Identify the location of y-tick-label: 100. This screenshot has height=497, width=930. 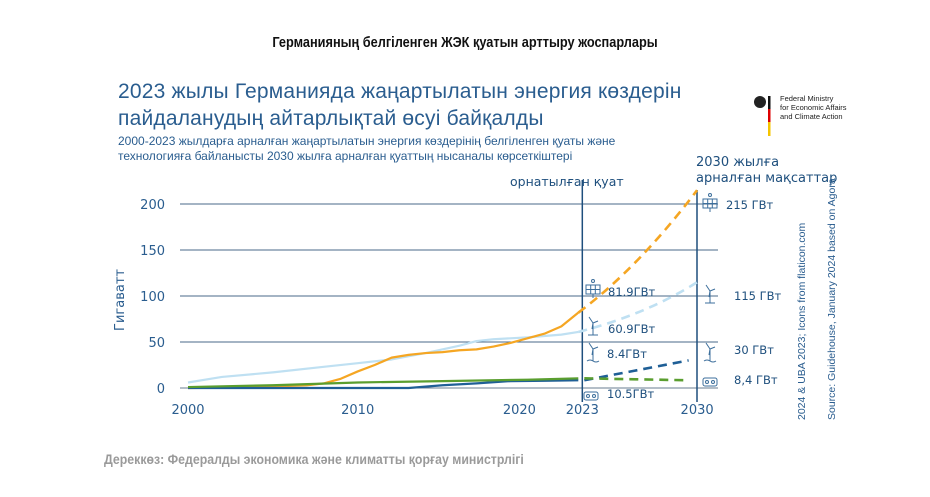
(152, 297).